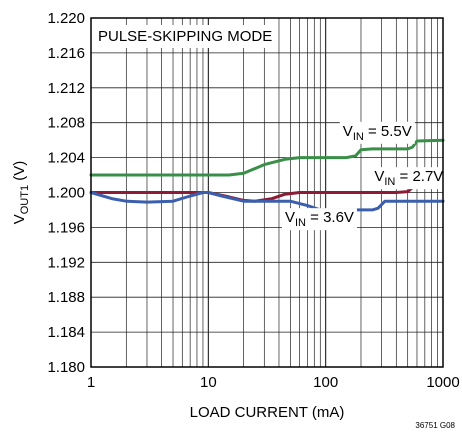  Describe the element at coordinates (66, 262) in the screenshot. I see `y-tick-label: 1.192` at that location.